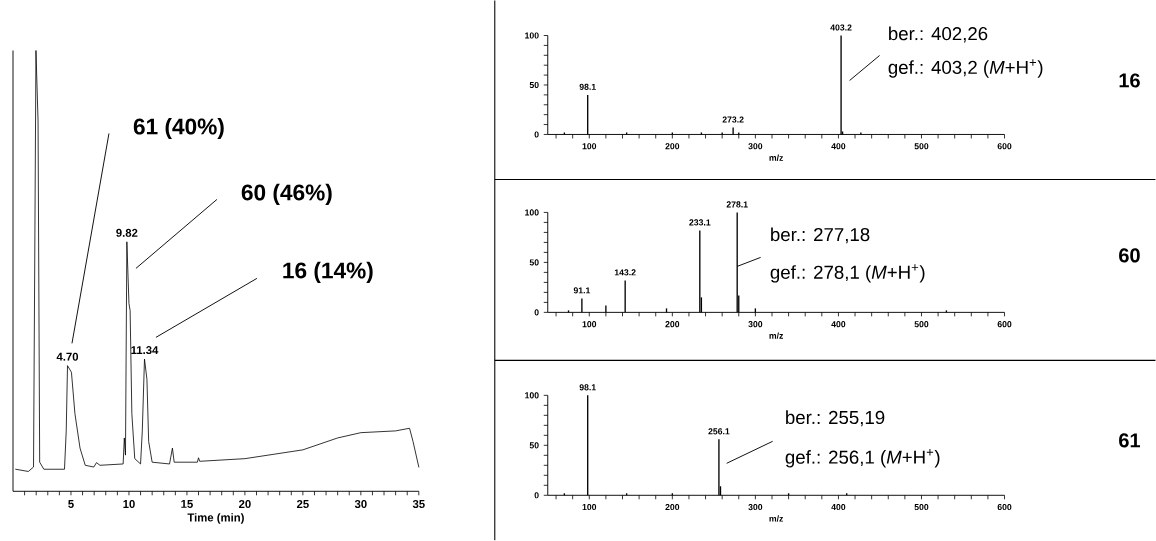  I want to click on annotation: 143.2, so click(625, 272).